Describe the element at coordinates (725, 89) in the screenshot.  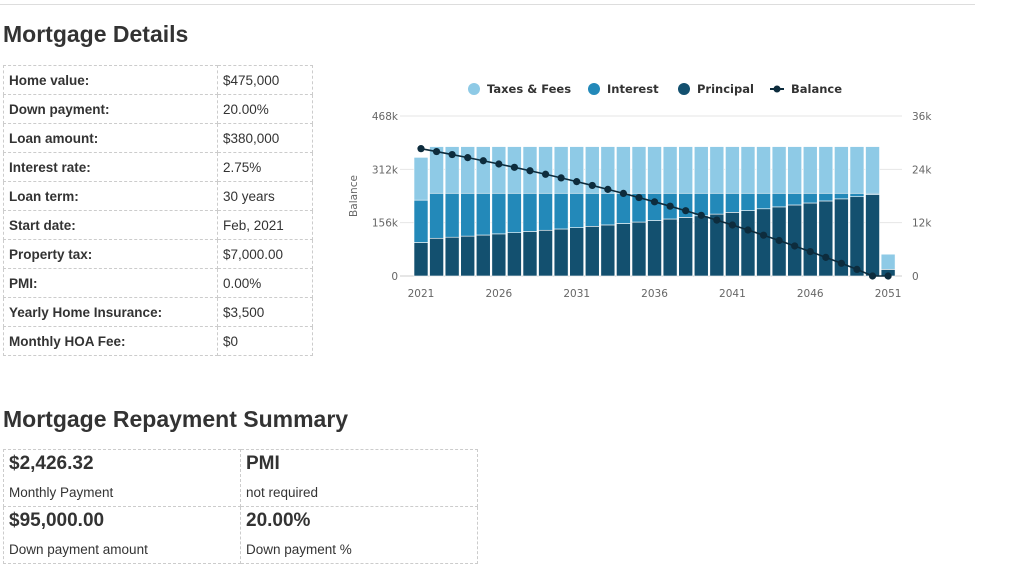
I see `legend-label: Principal` at that location.